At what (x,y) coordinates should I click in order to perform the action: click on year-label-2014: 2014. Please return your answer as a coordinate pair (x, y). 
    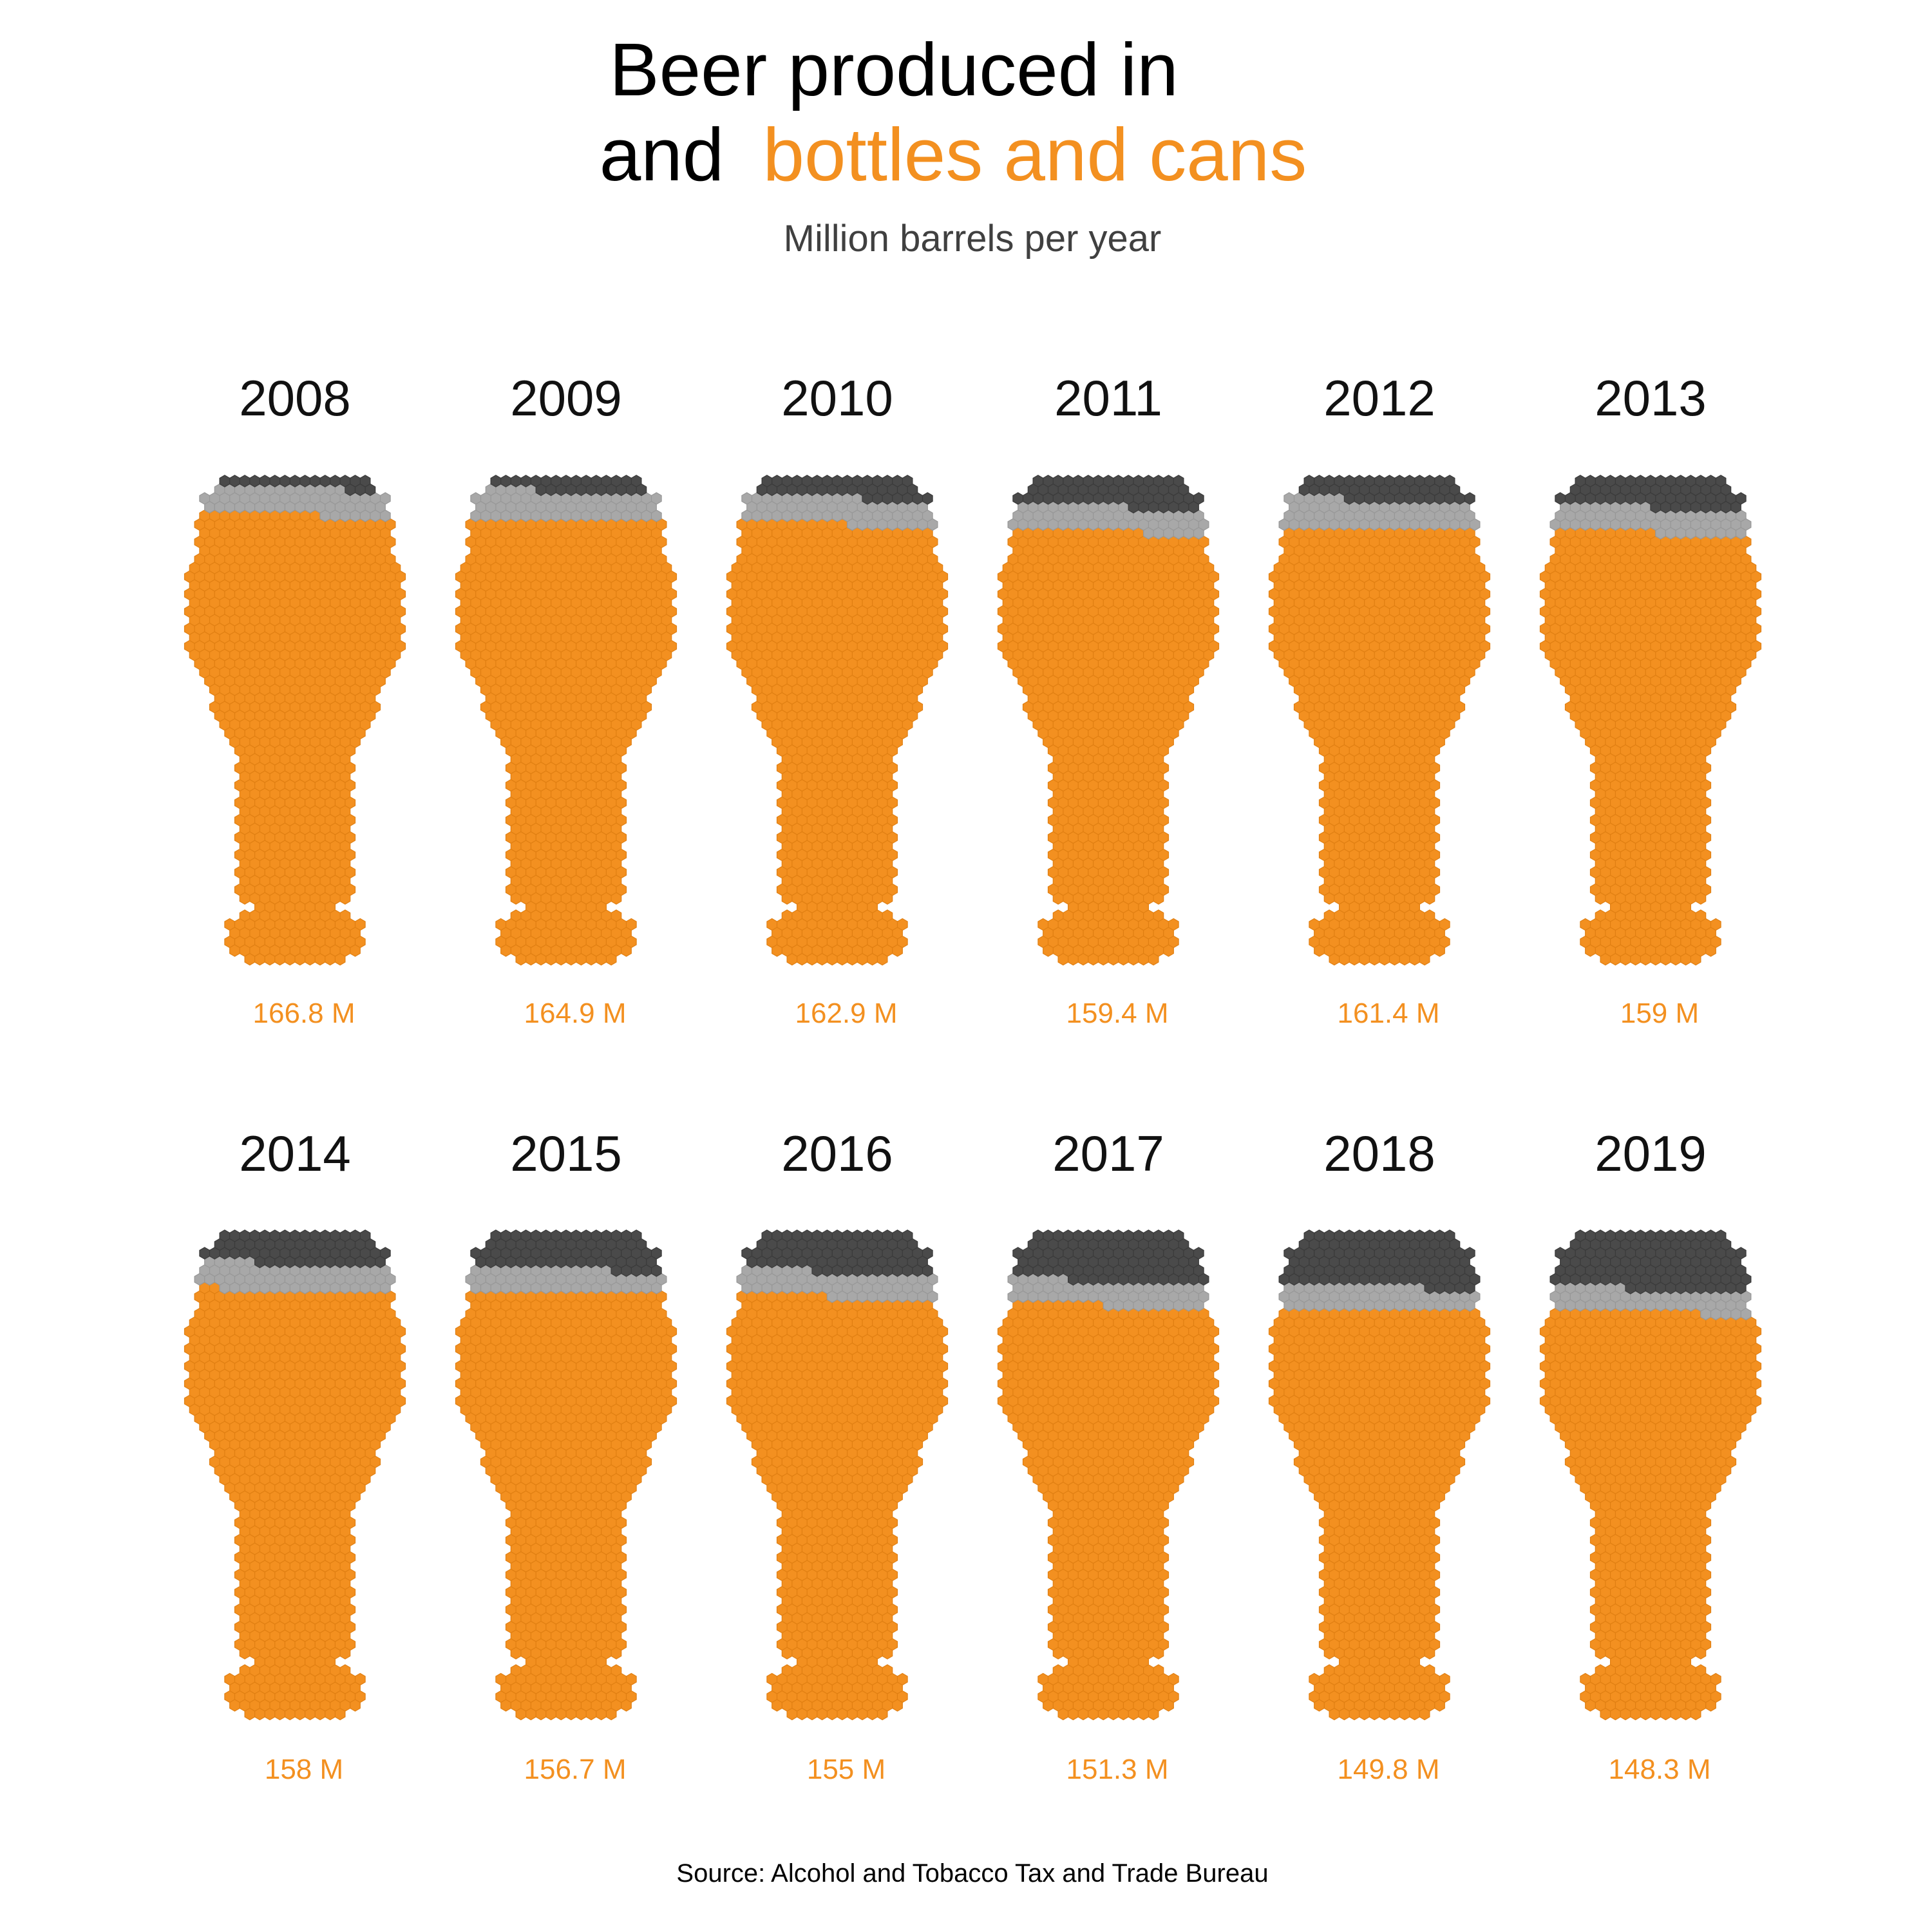
    Looking at the image, I should click on (295, 1154).